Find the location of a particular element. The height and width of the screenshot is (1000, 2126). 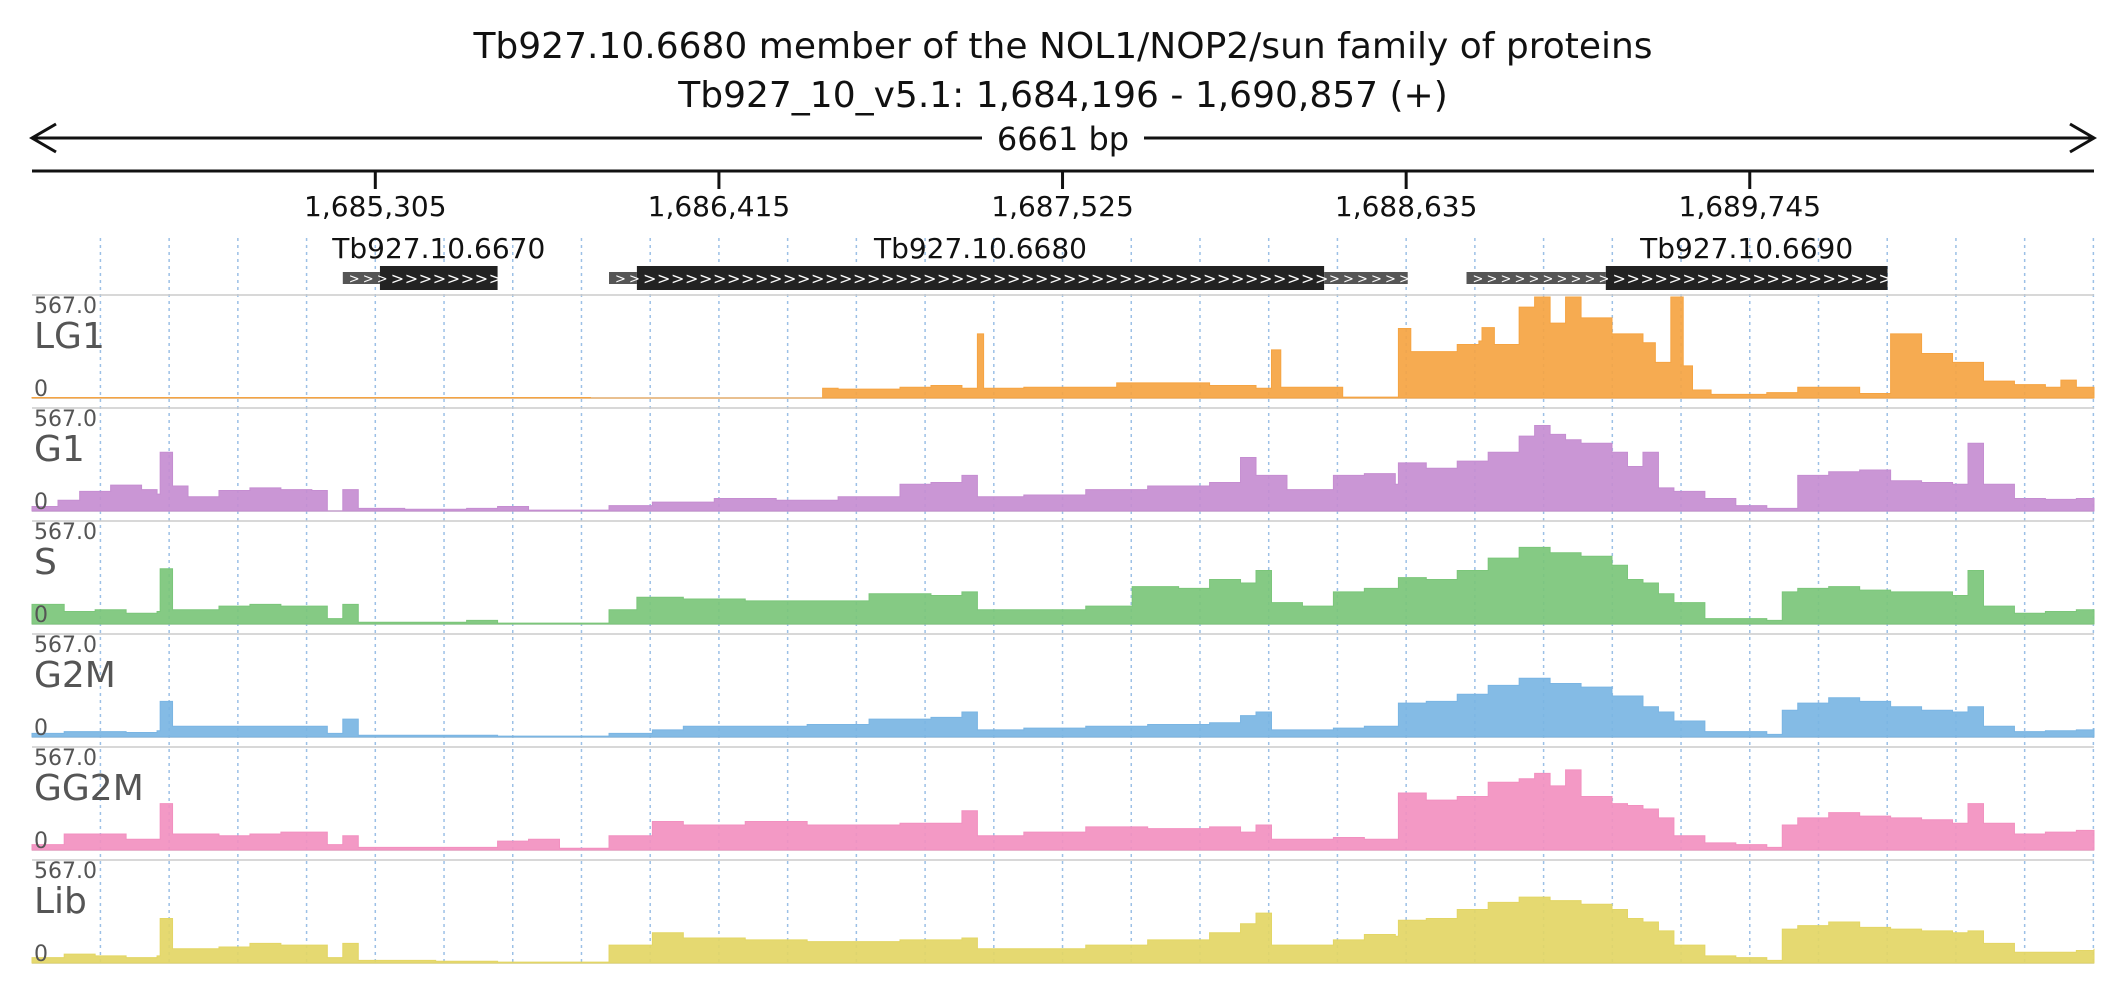

gene-label-2: Tb927.10.6690 is located at coordinates (1746, 248).